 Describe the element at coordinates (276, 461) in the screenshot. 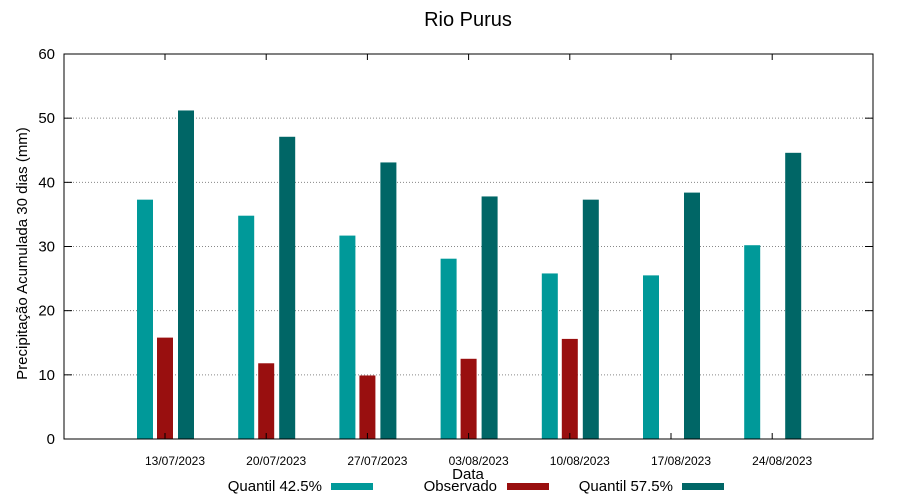

I see `x-tick-label: 20/07/2023` at that location.